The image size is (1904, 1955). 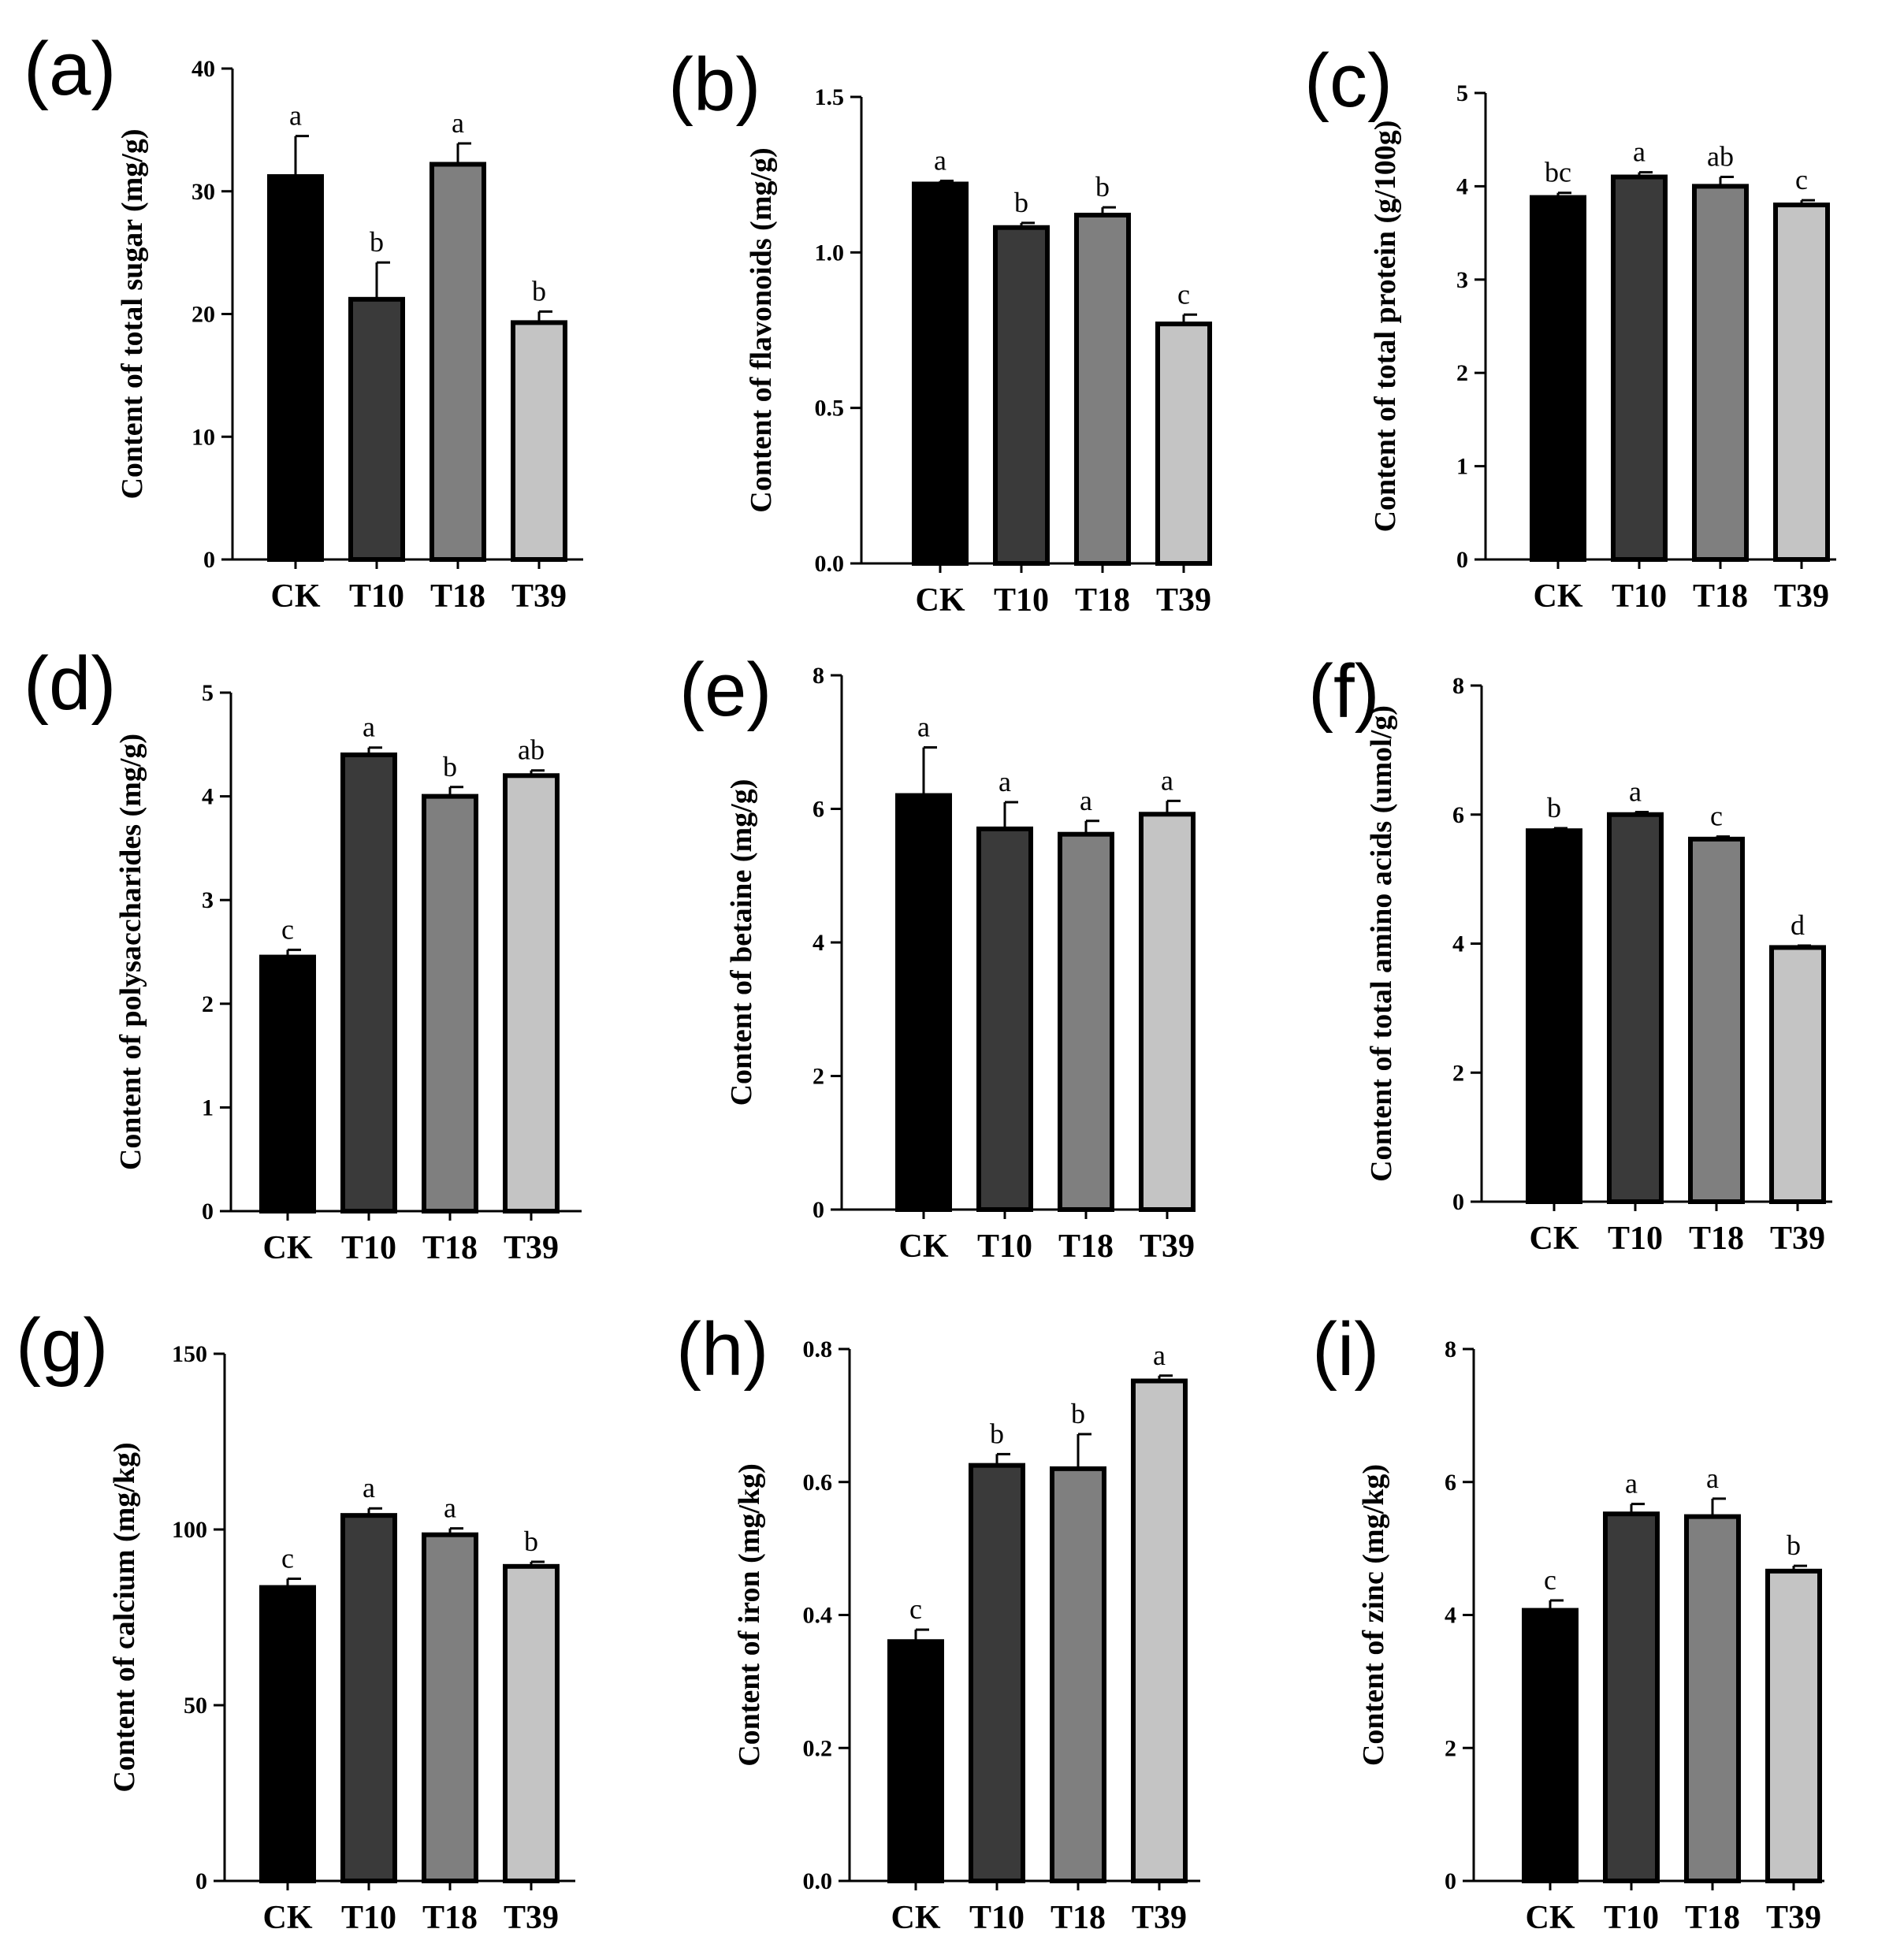 I want to click on y-tick-label: 3, so click(x=1462, y=280).